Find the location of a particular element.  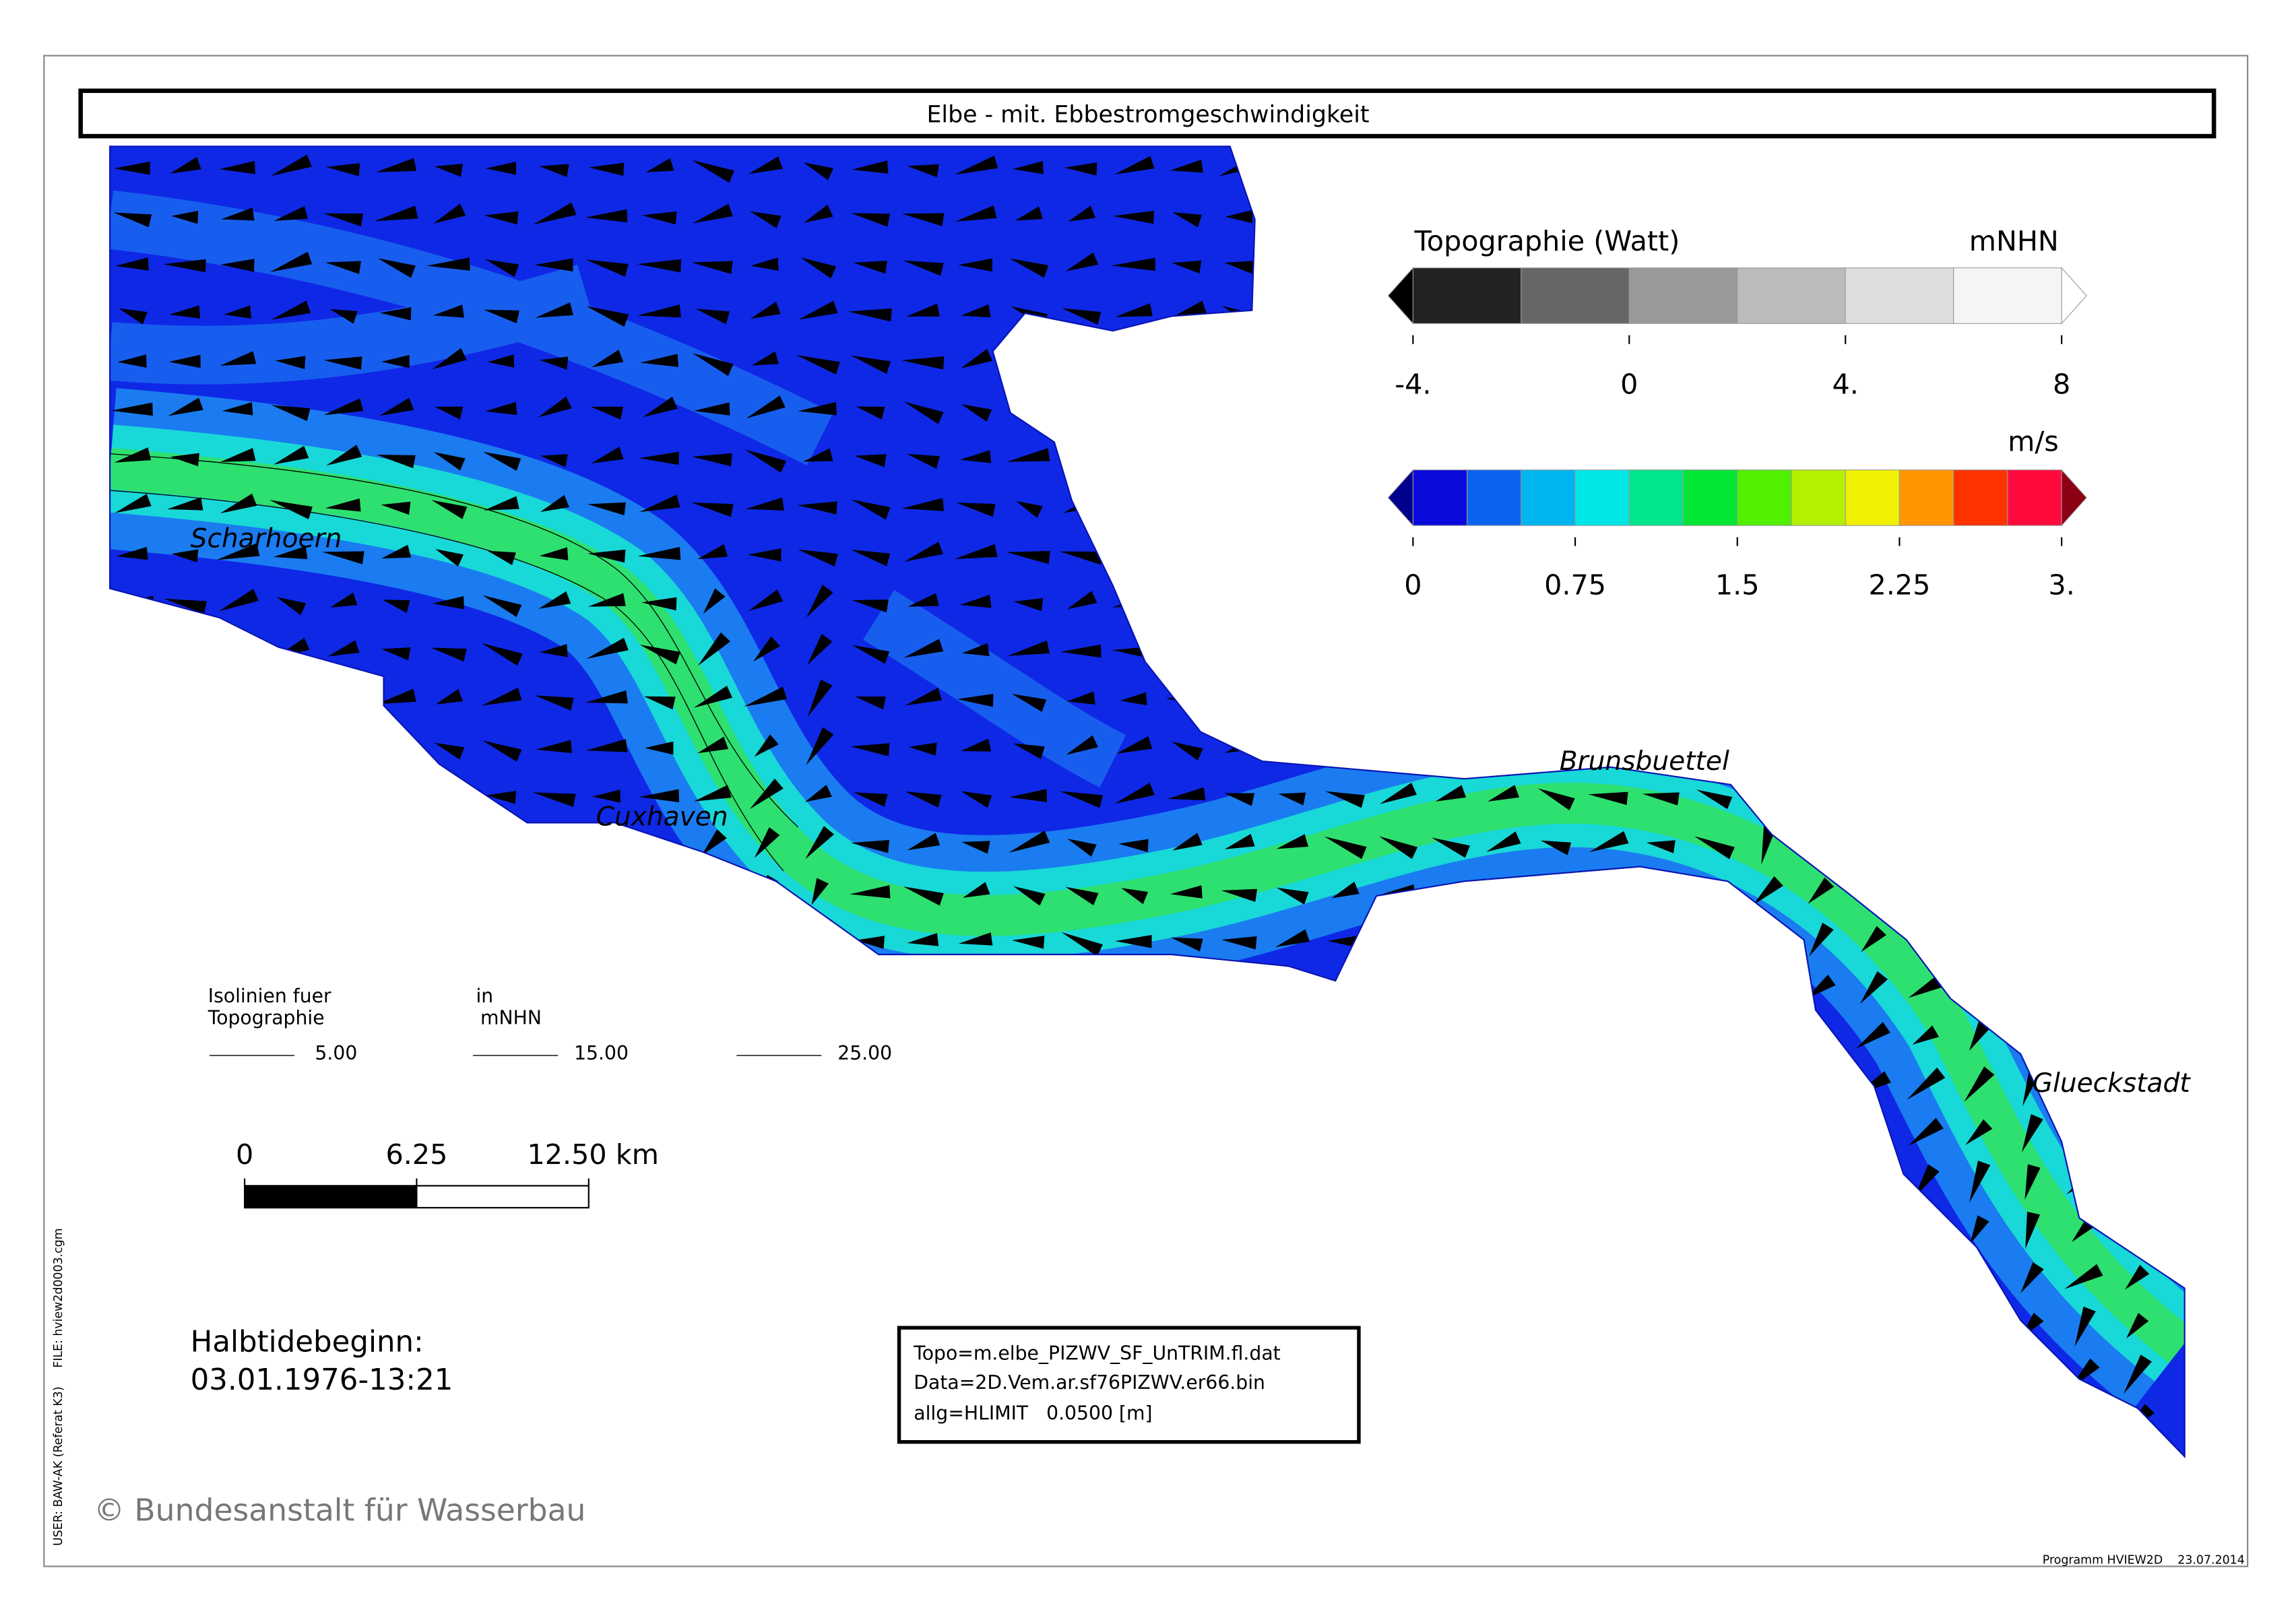

time-label: Halbtidebeginn: is located at coordinates (307, 1343).